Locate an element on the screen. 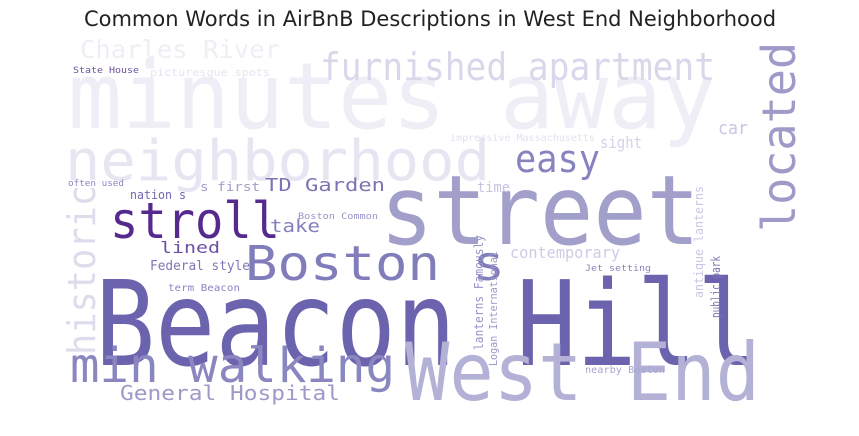  word: often used is located at coordinates (96, 184).